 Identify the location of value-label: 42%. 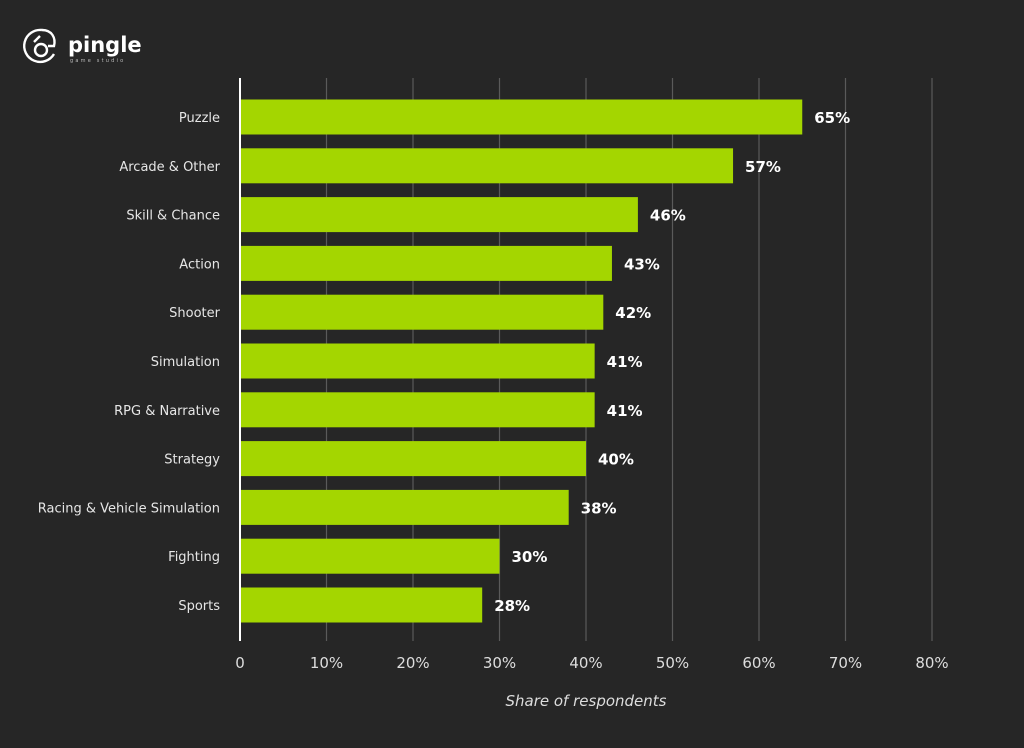
(633, 313).